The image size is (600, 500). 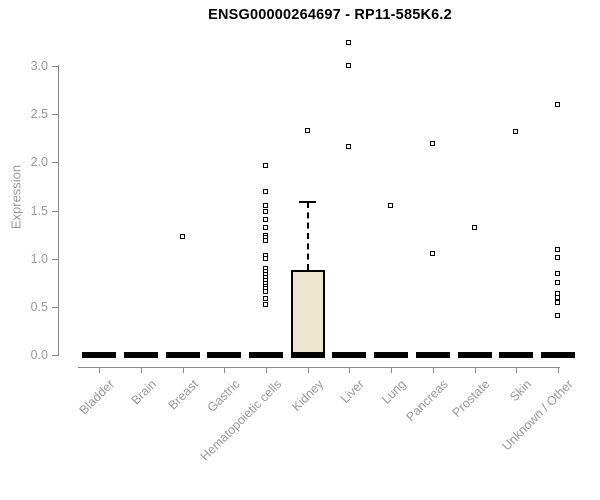 I want to click on y-tick-label: 2.0, so click(x=39, y=162).